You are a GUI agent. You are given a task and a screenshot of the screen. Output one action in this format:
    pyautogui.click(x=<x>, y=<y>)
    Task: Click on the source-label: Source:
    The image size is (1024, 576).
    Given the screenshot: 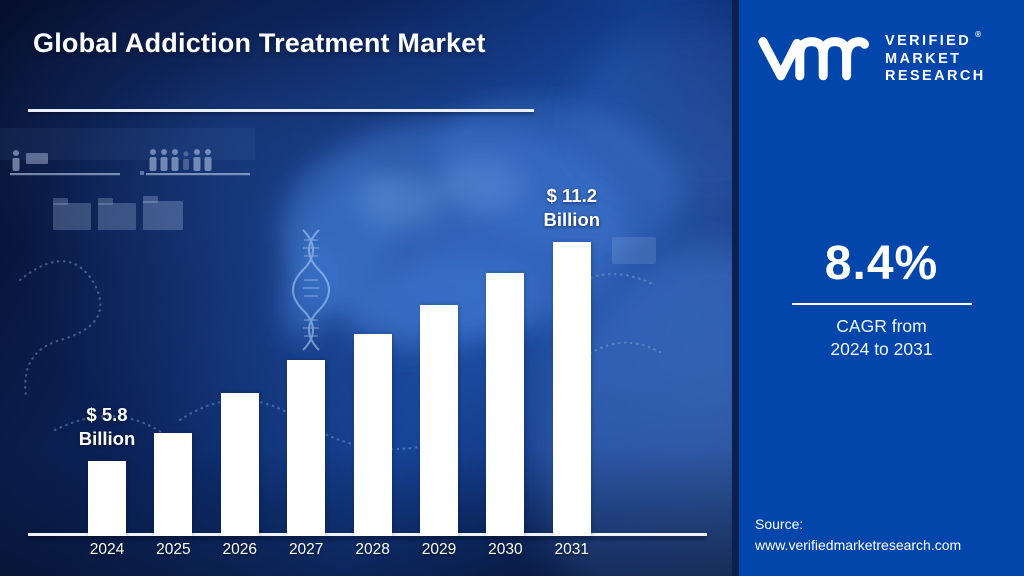 What is the action you would take?
    pyautogui.click(x=779, y=524)
    